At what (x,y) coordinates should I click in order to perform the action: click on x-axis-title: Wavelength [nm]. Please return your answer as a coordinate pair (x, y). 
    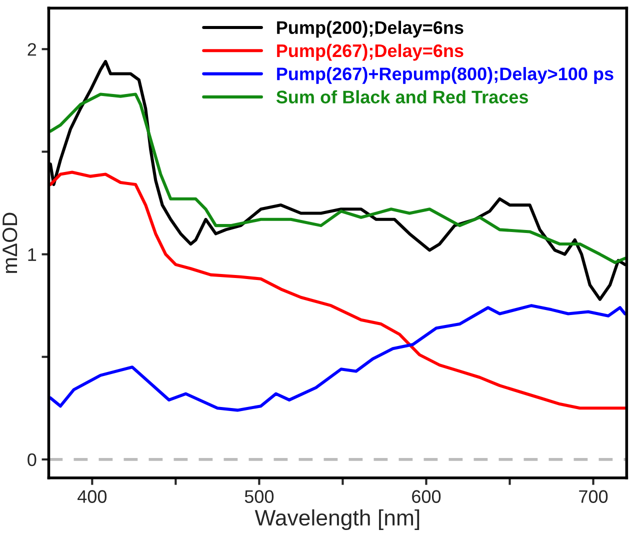
    Looking at the image, I should click on (337, 519).